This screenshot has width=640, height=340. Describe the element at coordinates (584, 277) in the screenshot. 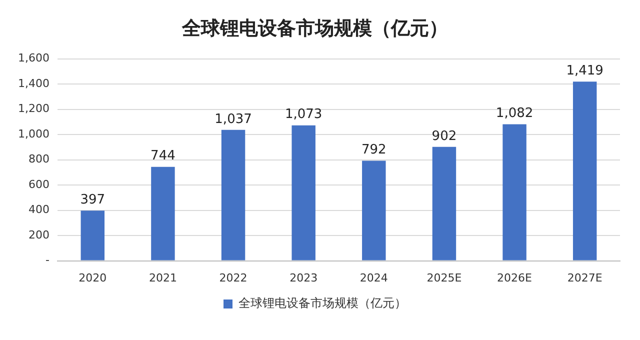

I see `x-tick-label: 2027E` at that location.